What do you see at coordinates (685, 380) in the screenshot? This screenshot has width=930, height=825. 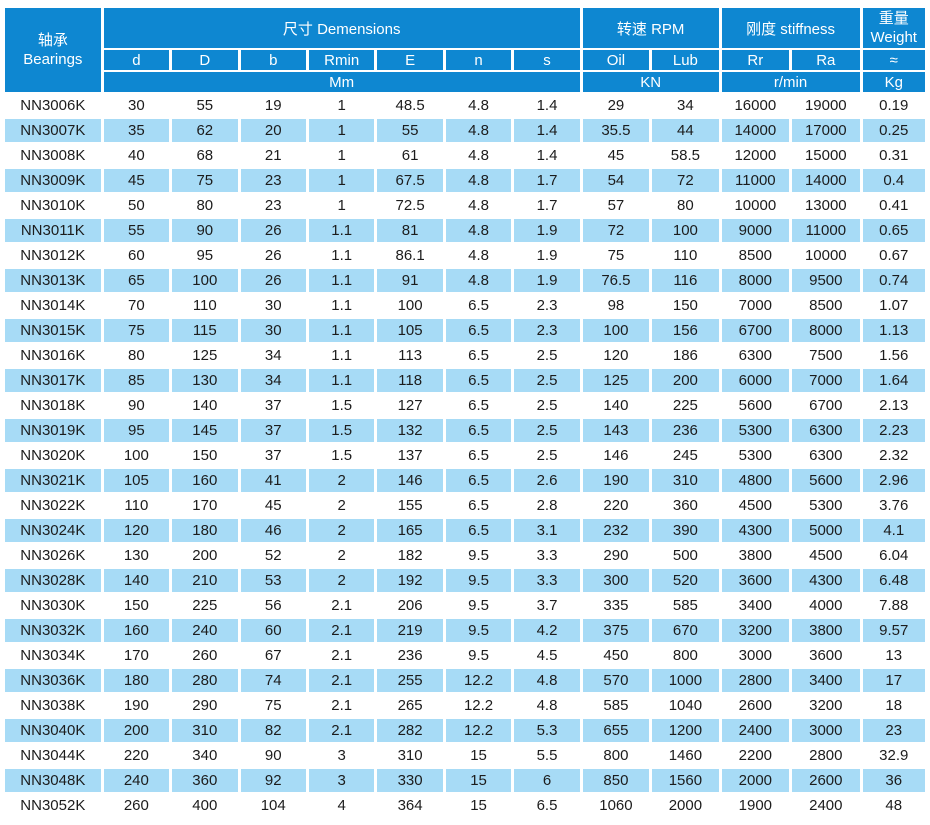 I see `cell-value: 200` at bounding box center [685, 380].